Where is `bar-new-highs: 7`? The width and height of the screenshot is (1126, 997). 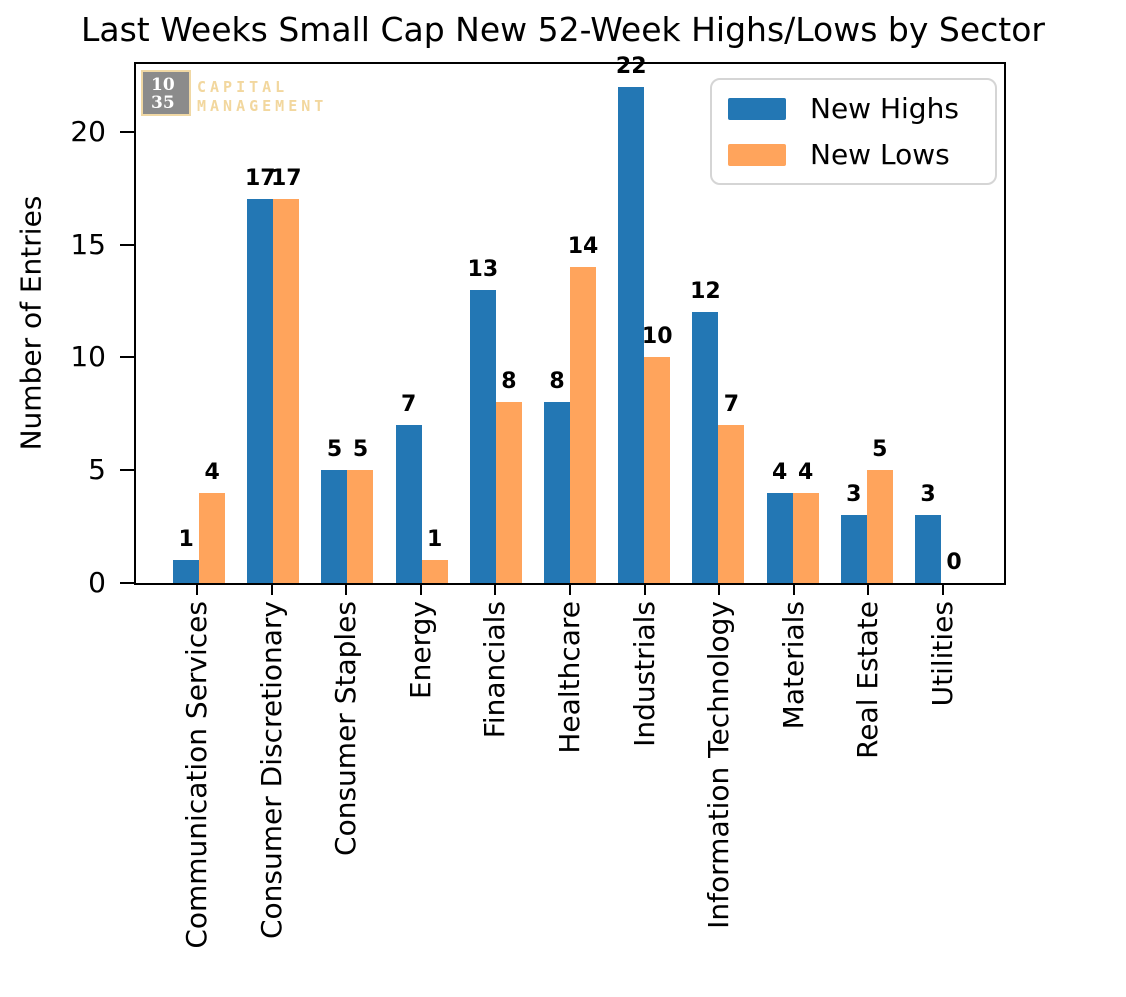
bar-new-highs: 7 is located at coordinates (408, 488).